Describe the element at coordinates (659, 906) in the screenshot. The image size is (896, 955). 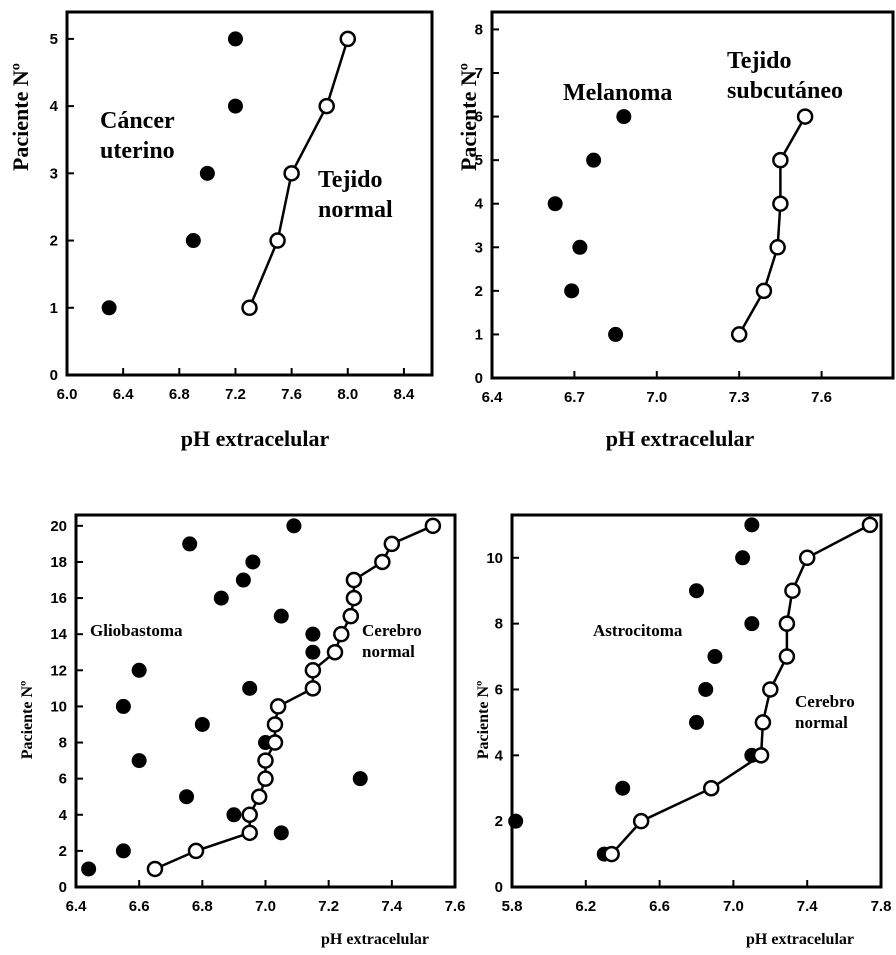
I see `x-tick-label: 6.6` at that location.